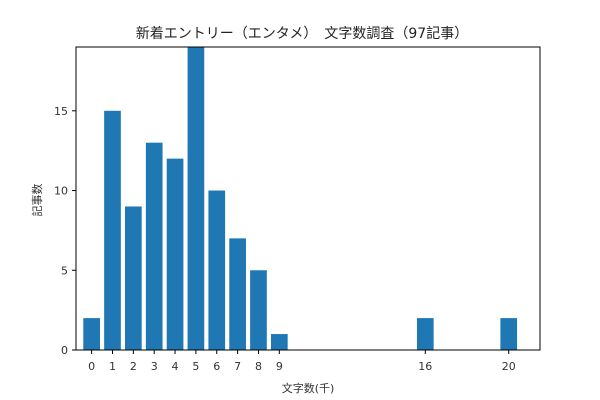 The height and width of the screenshot is (400, 600). I want to click on x-tick-label-16: 16, so click(425, 366).